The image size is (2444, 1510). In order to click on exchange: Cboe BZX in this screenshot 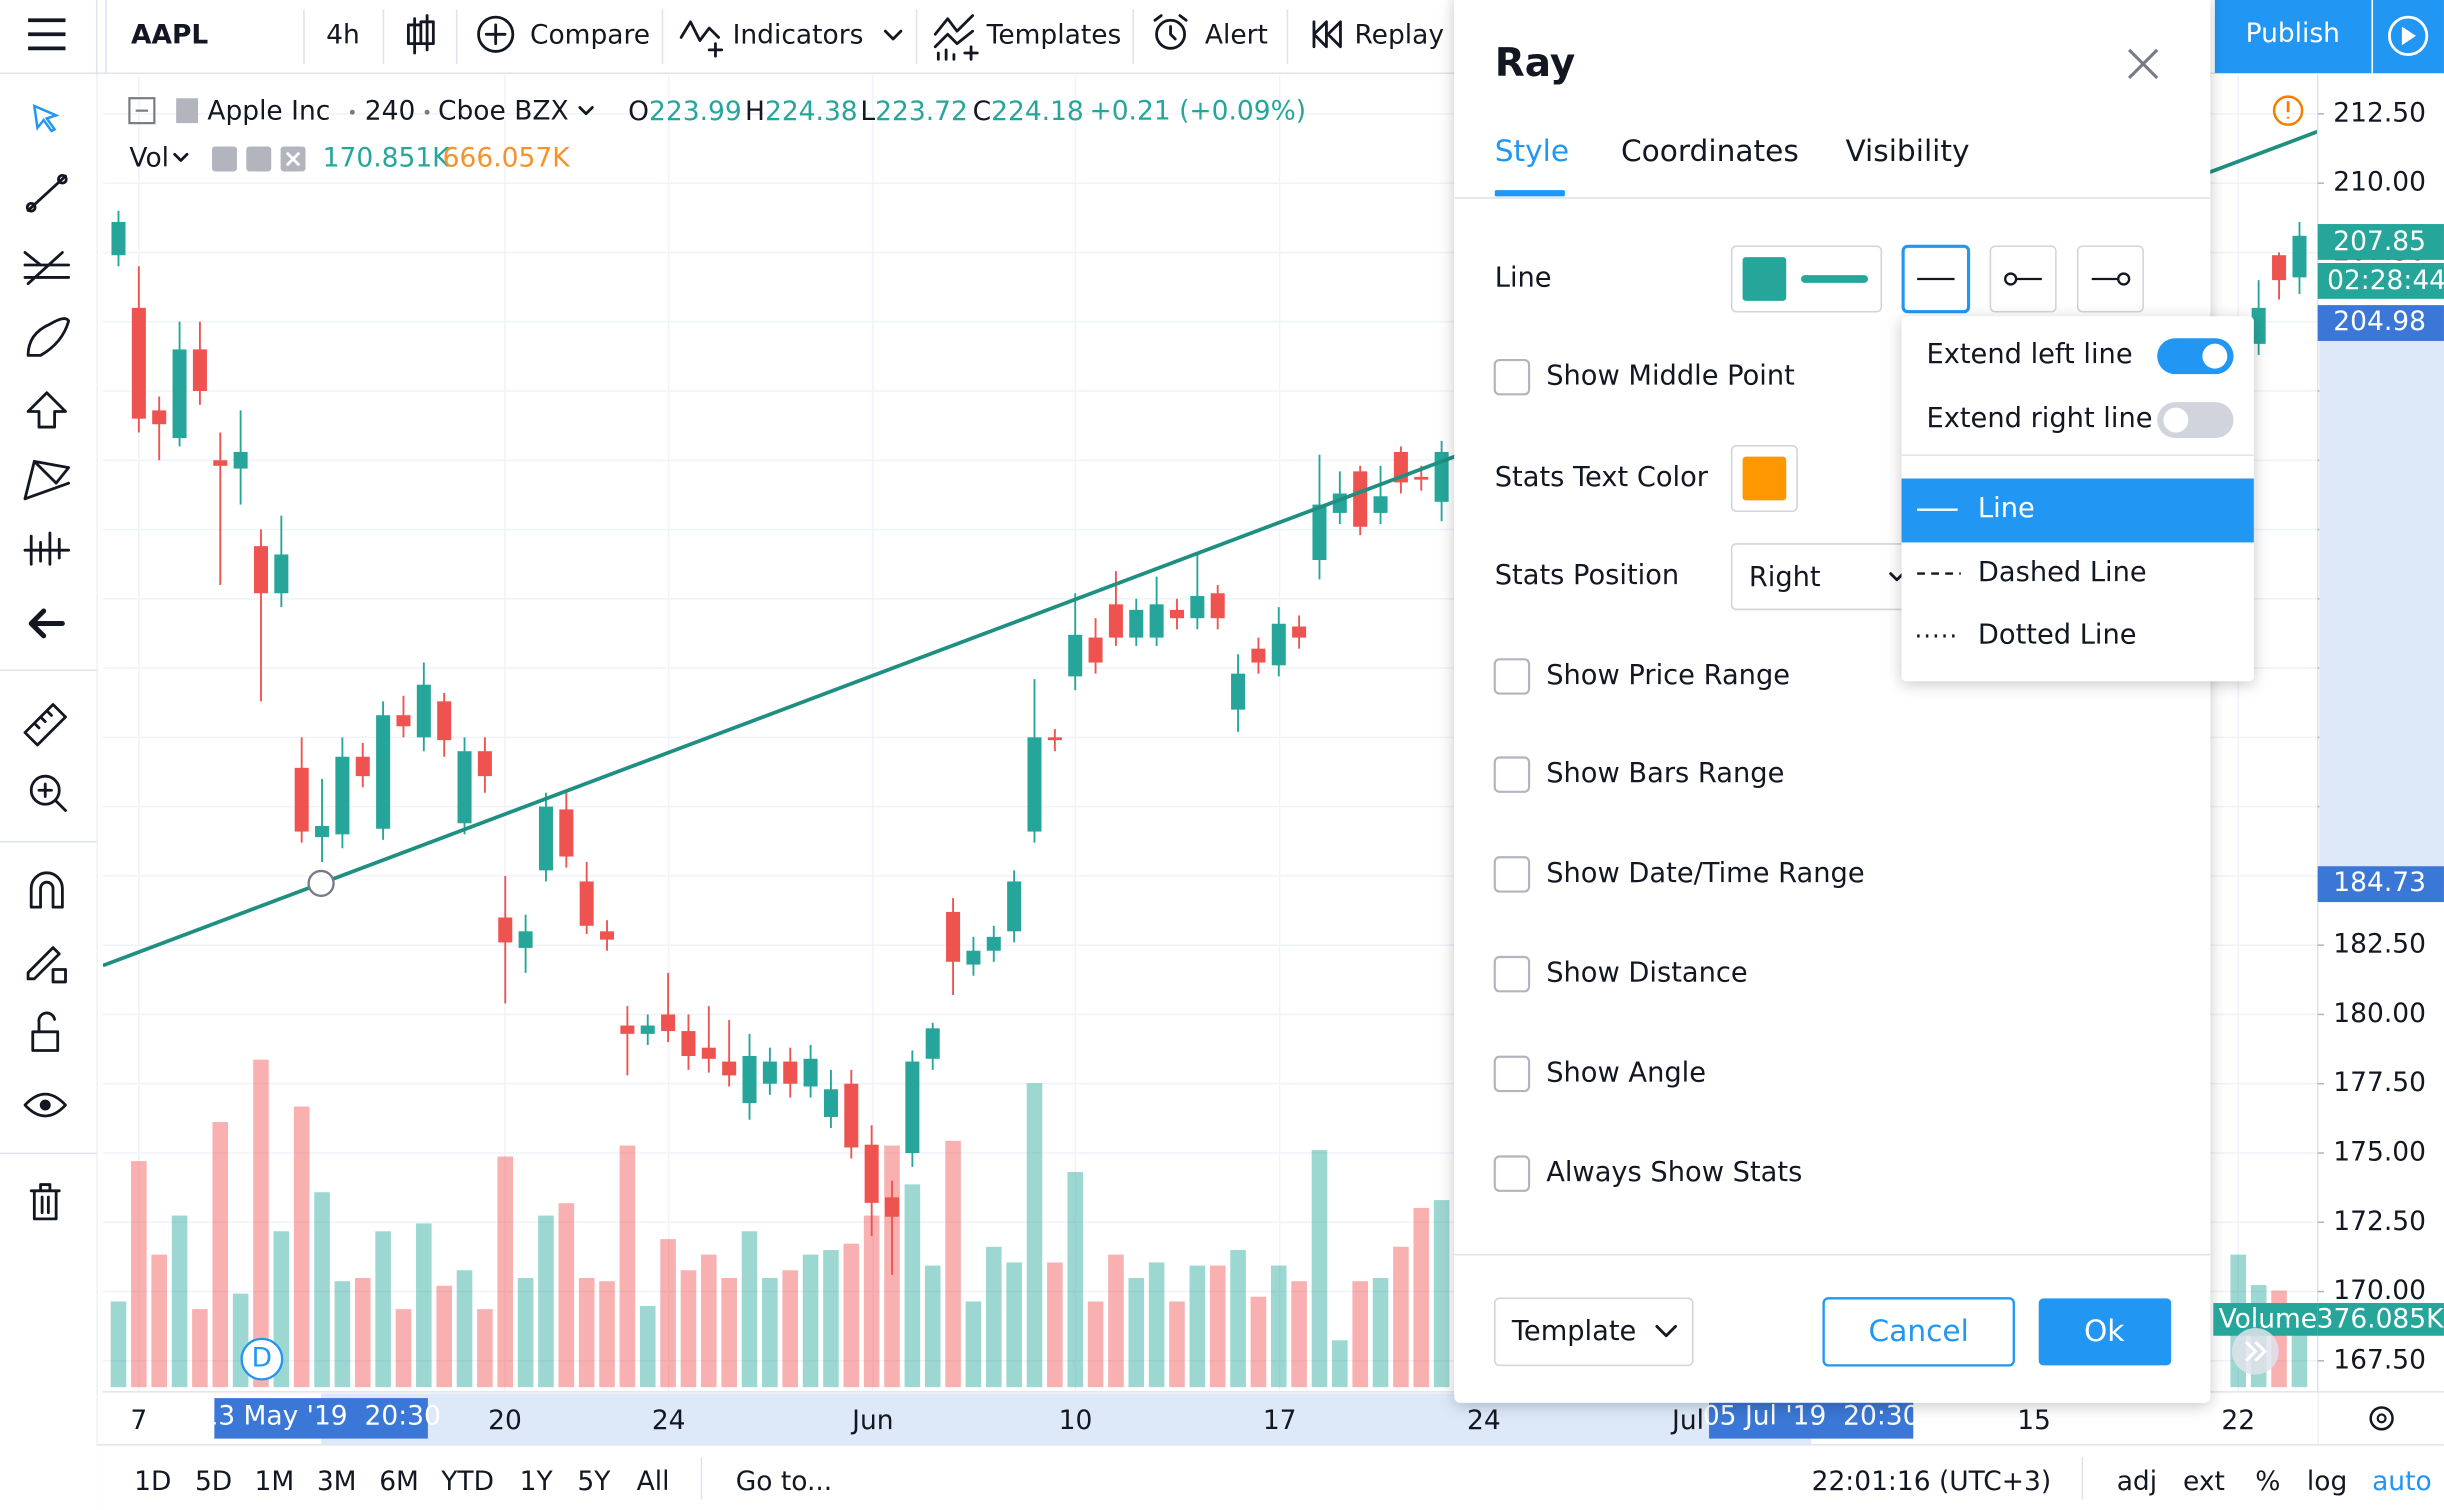, I will do `click(503, 111)`.